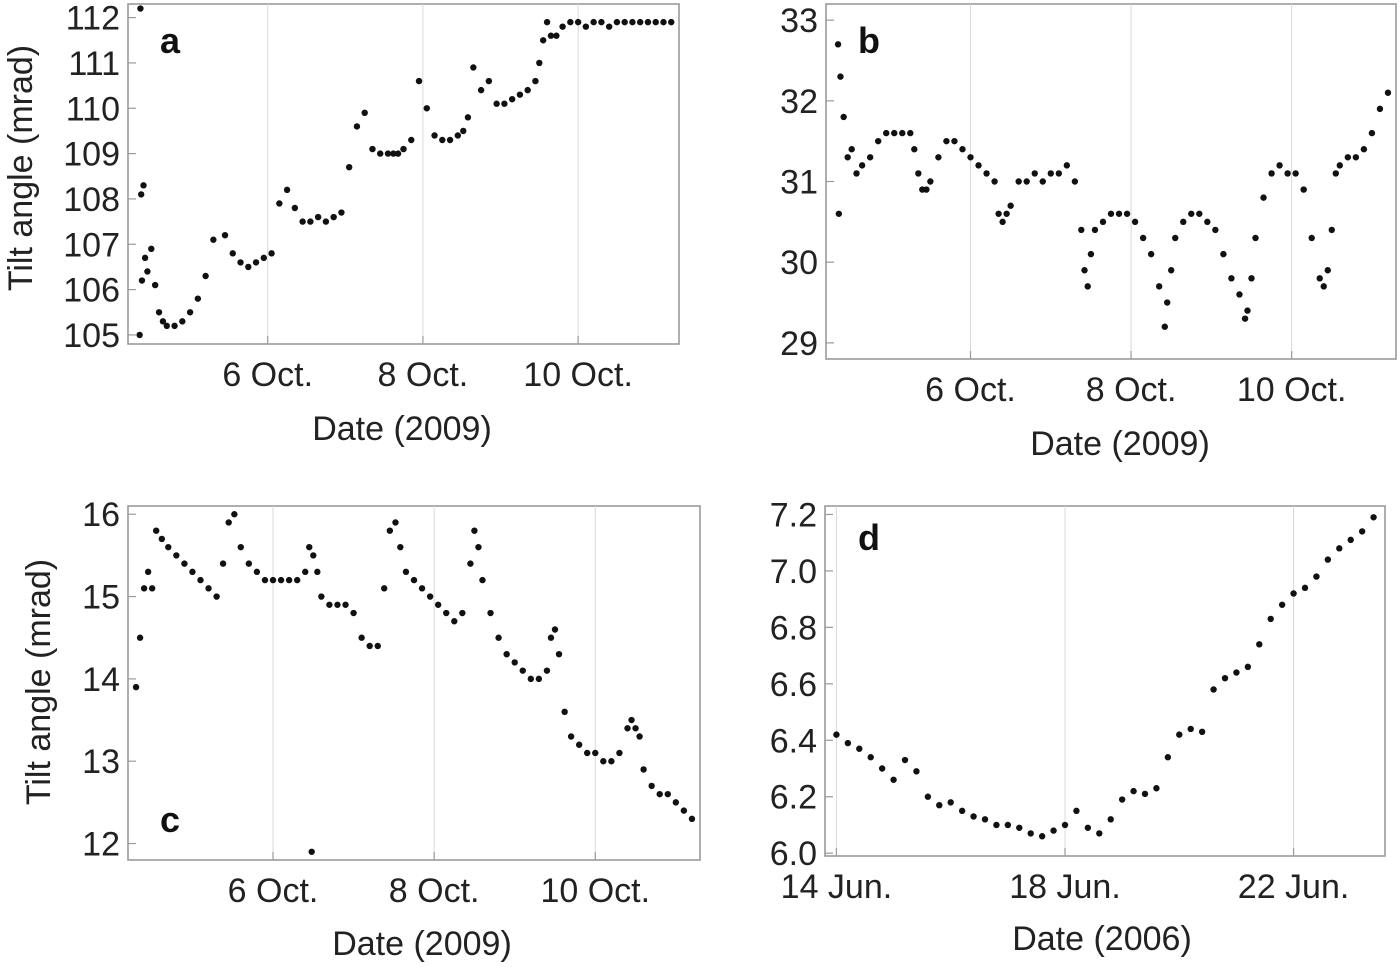  Describe the element at coordinates (402, 429) in the screenshot. I see `panel-a-xlabel: Date (2009)` at that location.